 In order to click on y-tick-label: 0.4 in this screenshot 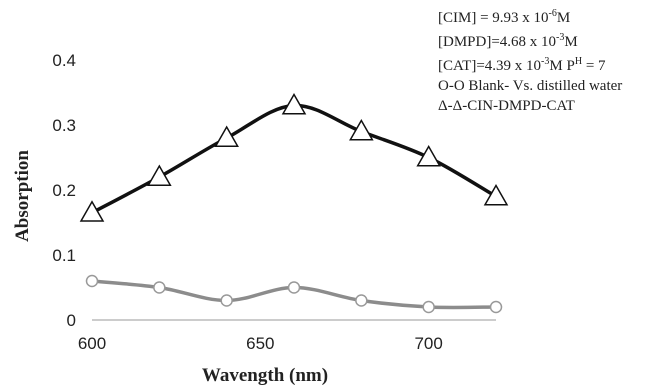, I will do `click(64, 60)`.